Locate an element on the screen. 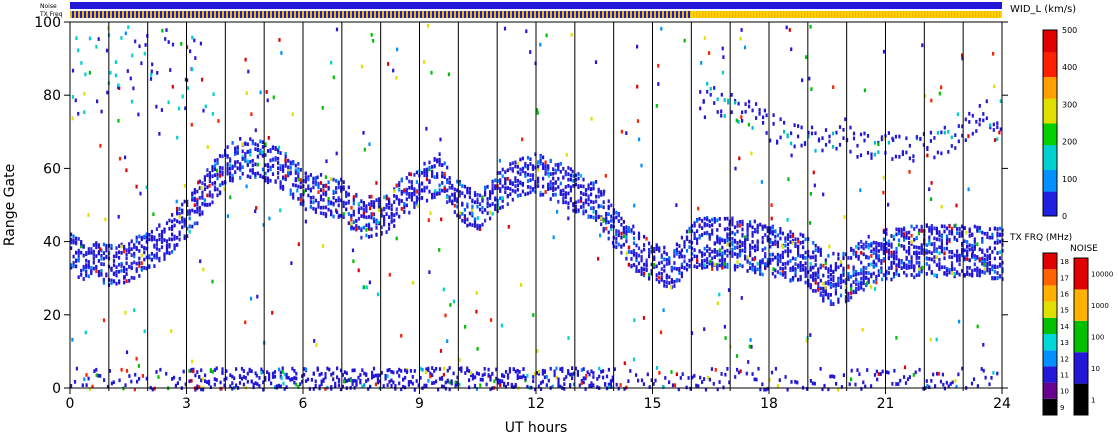 The height and width of the screenshot is (439, 1118). noise-scale-tick: 1000 is located at coordinates (1100, 306).